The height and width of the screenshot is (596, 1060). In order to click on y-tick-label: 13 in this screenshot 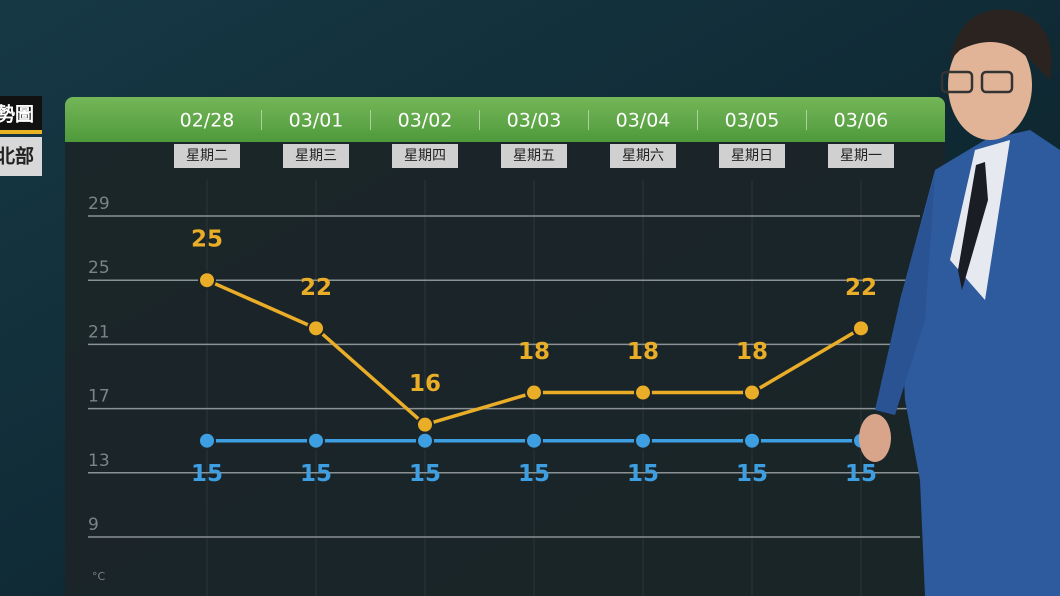, I will do `click(99, 461)`.